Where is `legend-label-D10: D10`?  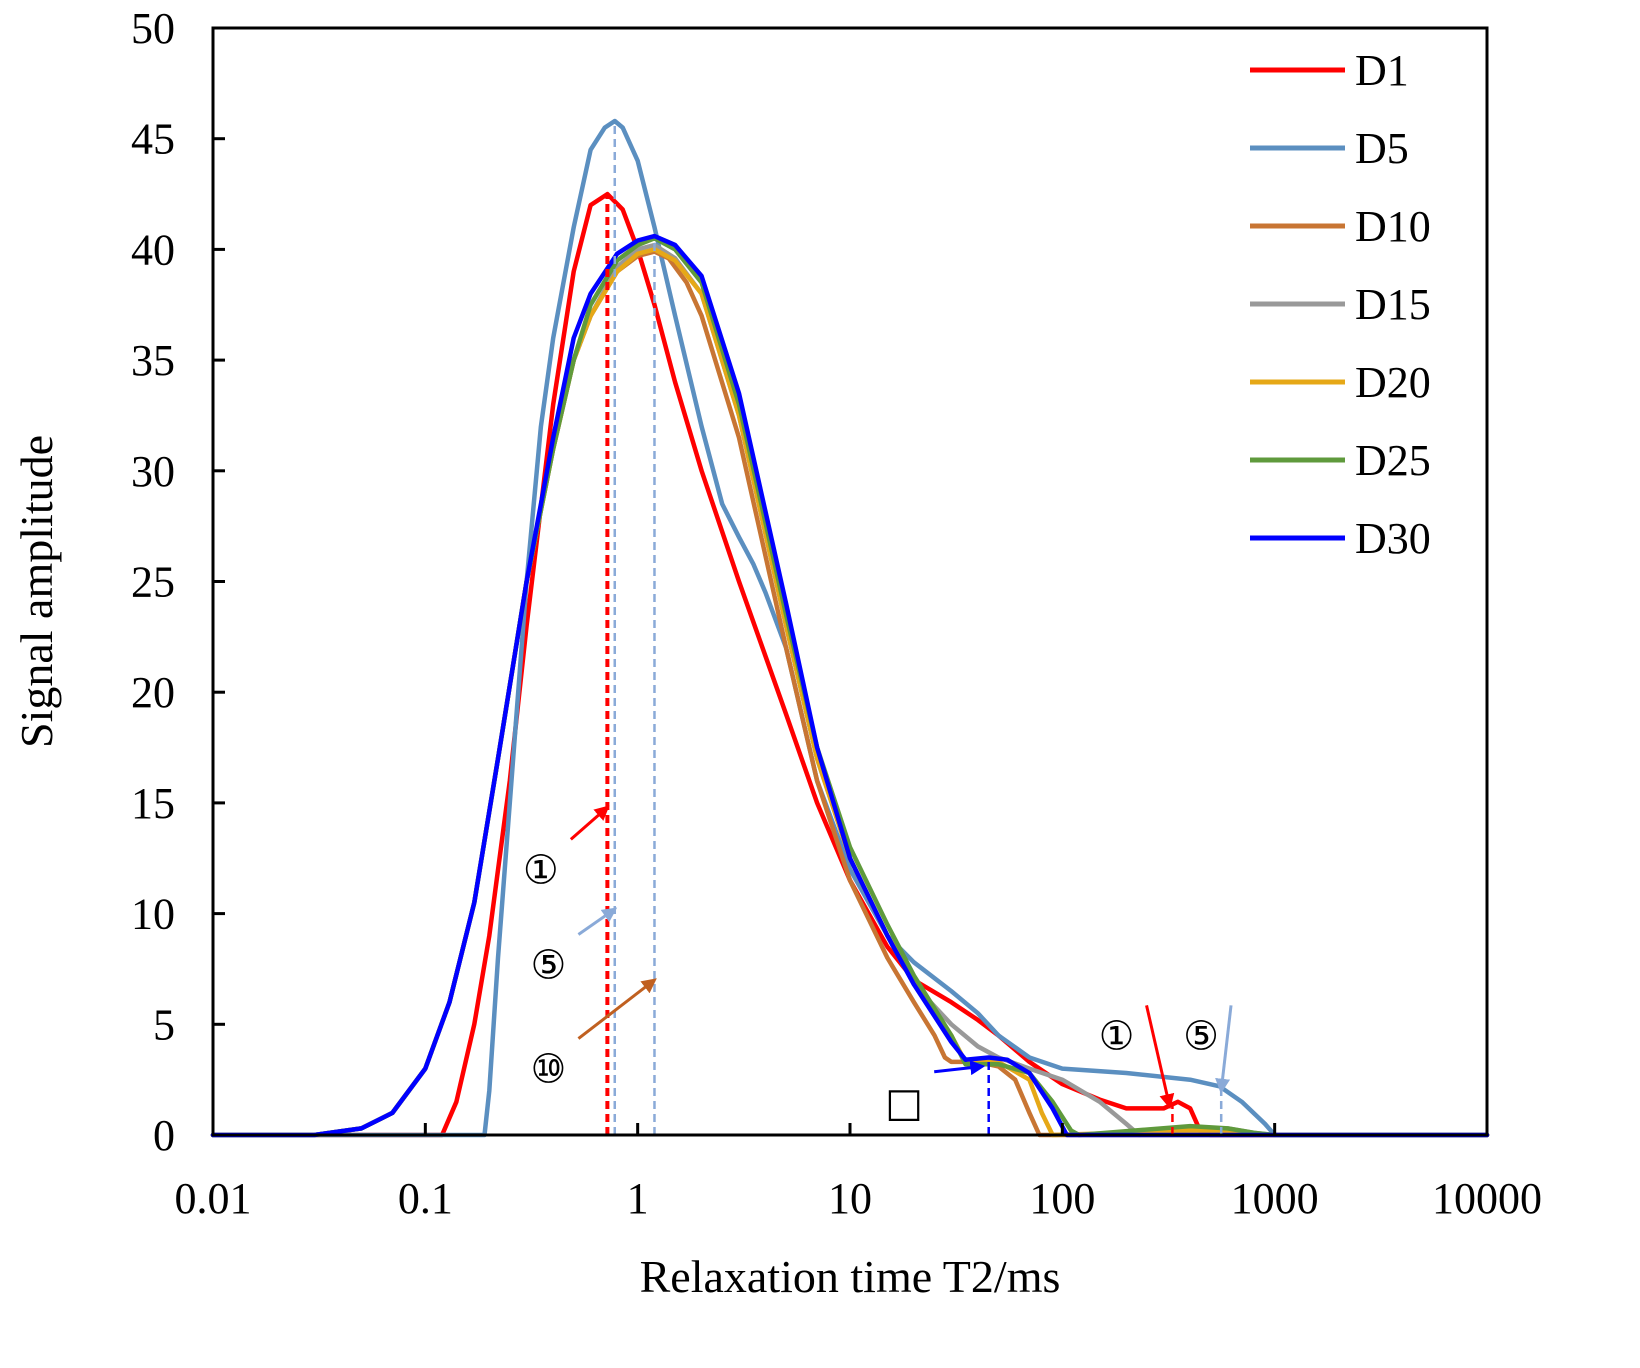 legend-label-D10: D10 is located at coordinates (1393, 226).